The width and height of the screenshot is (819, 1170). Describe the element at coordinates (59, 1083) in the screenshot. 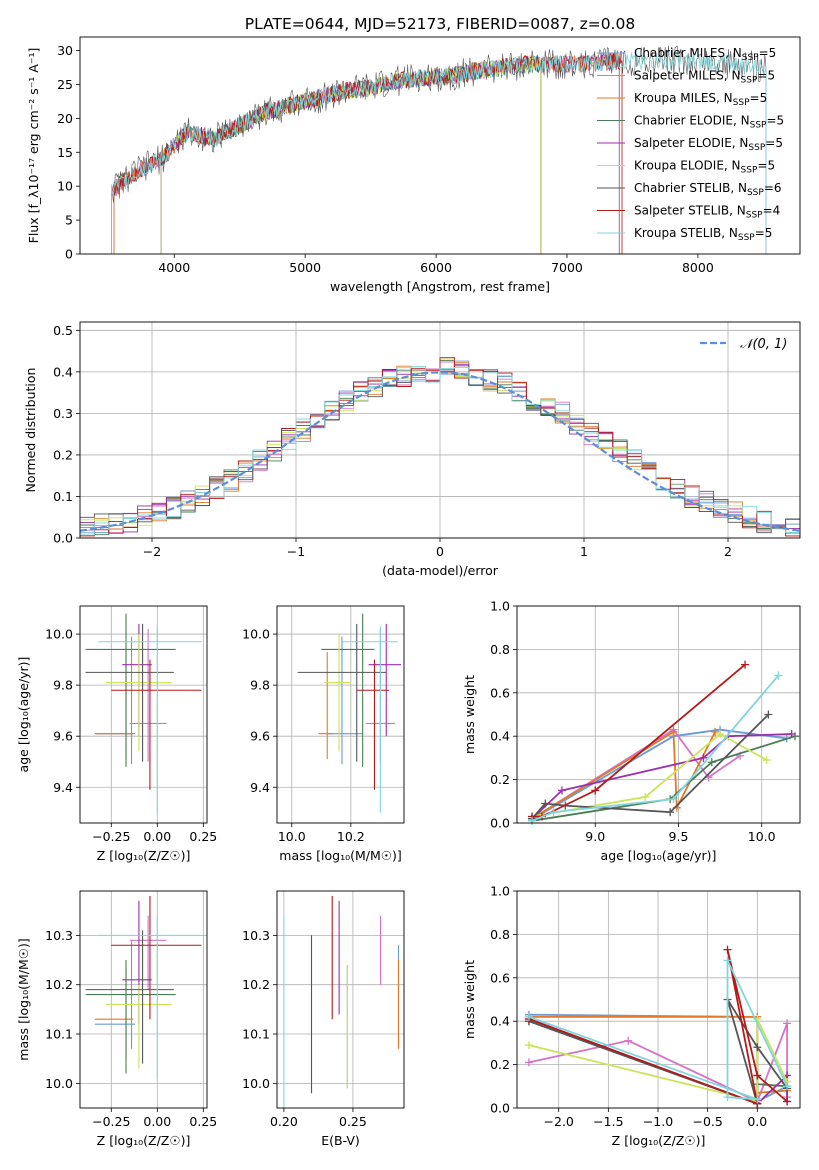

I see `mass_vs_Z-ytick-label: 10.0` at that location.